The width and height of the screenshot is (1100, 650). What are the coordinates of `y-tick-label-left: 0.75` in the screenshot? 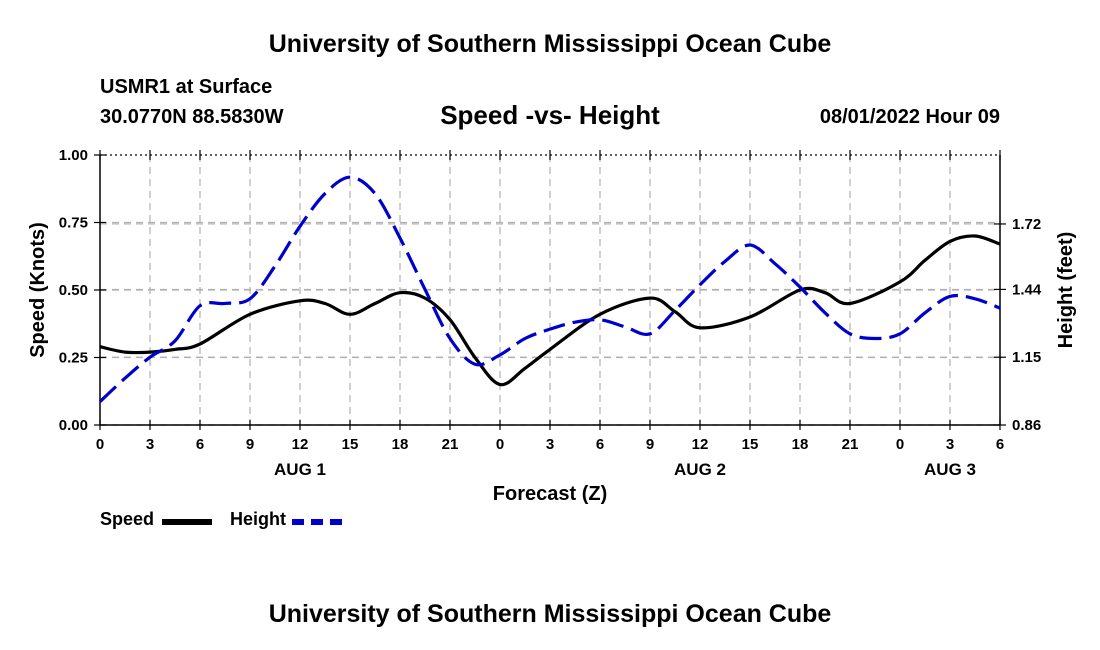 It's located at (73, 223).